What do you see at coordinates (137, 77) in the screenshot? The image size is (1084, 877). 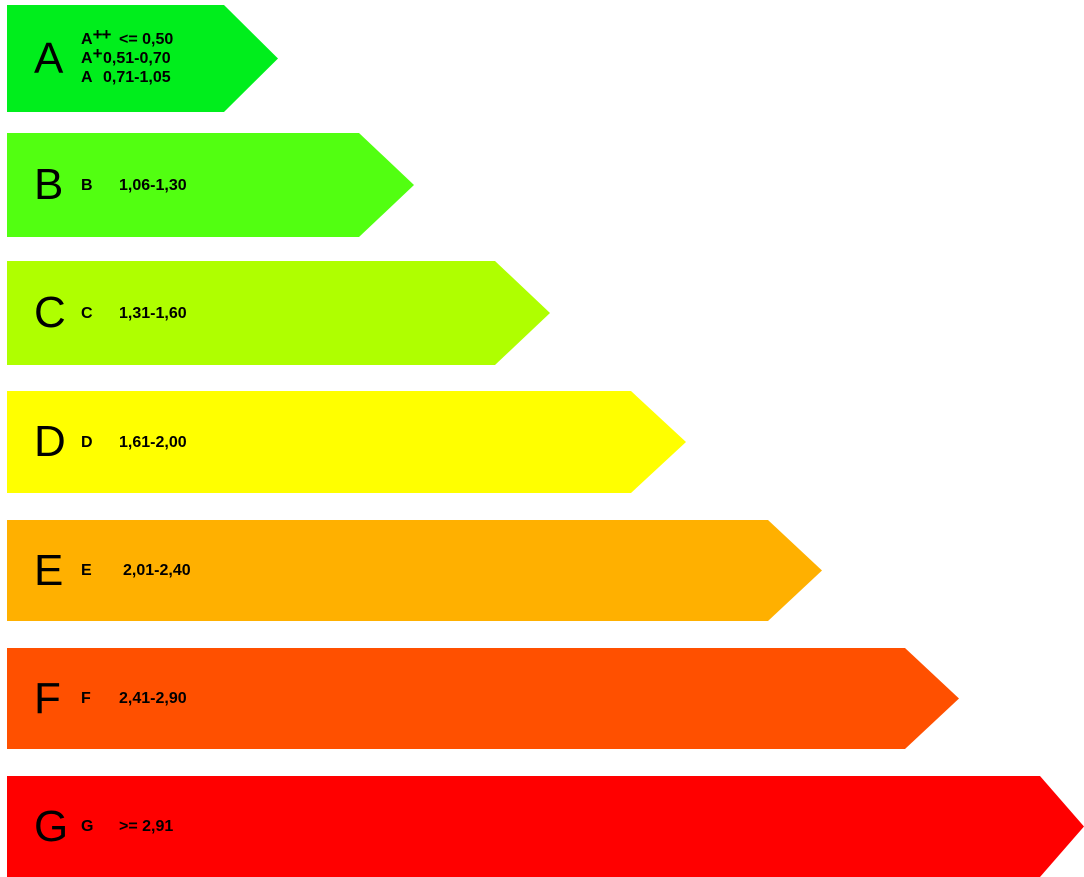 I see `energy-class-range: 0,71-1,05` at bounding box center [137, 77].